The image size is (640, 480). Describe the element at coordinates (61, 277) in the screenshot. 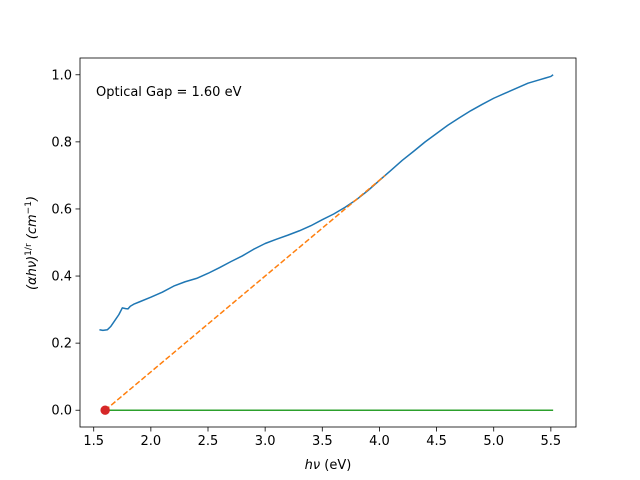

I see `y-tick-label: 0.4` at that location.